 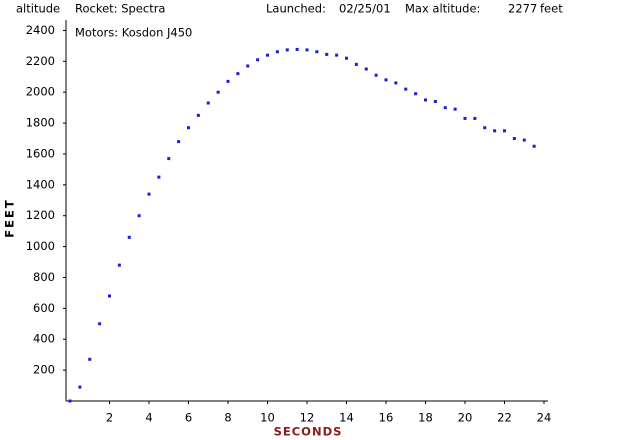 I want to click on y-tick-label: 800, so click(x=44, y=277).